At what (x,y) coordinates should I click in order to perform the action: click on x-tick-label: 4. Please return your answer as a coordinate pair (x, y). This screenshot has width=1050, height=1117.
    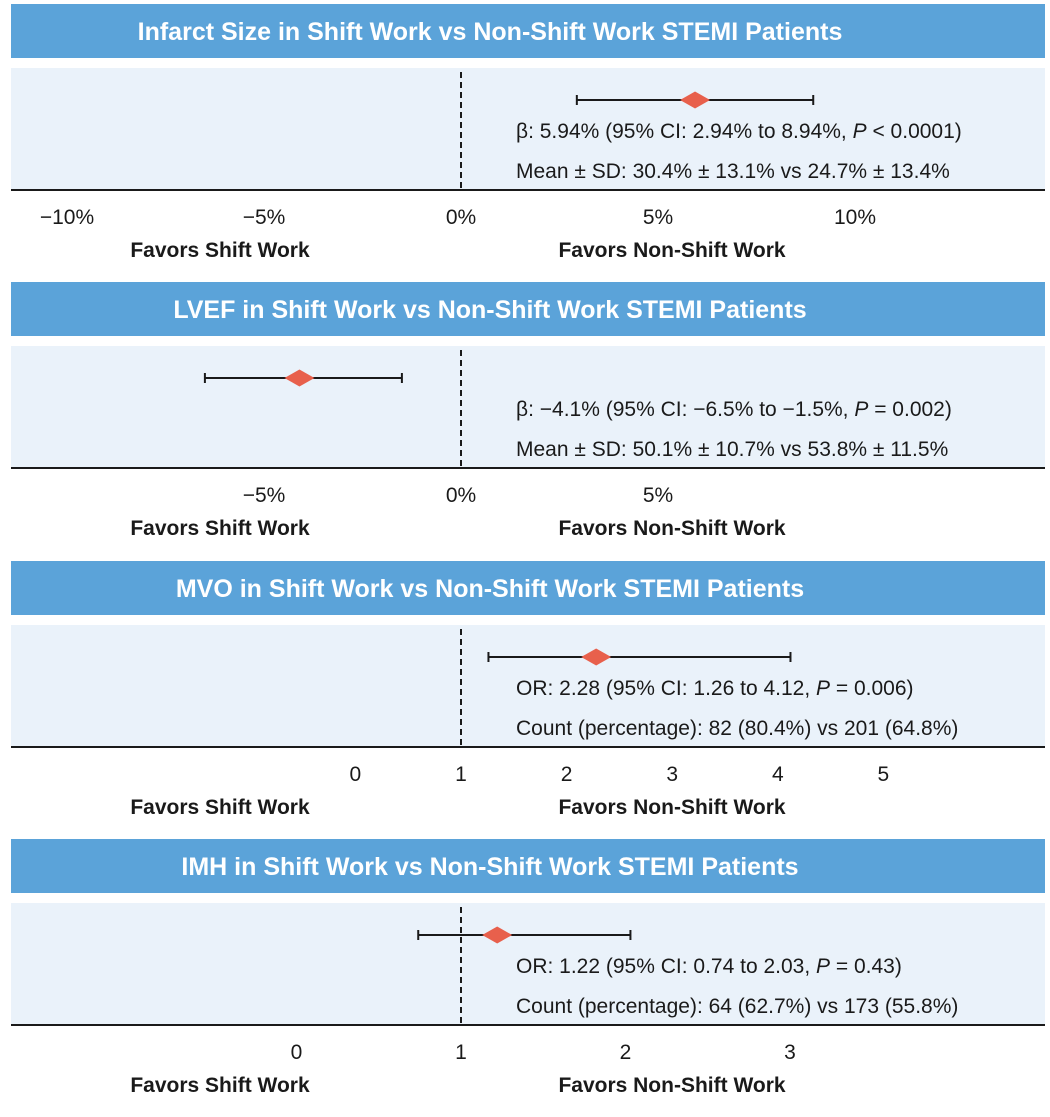
    Looking at the image, I should click on (778, 774).